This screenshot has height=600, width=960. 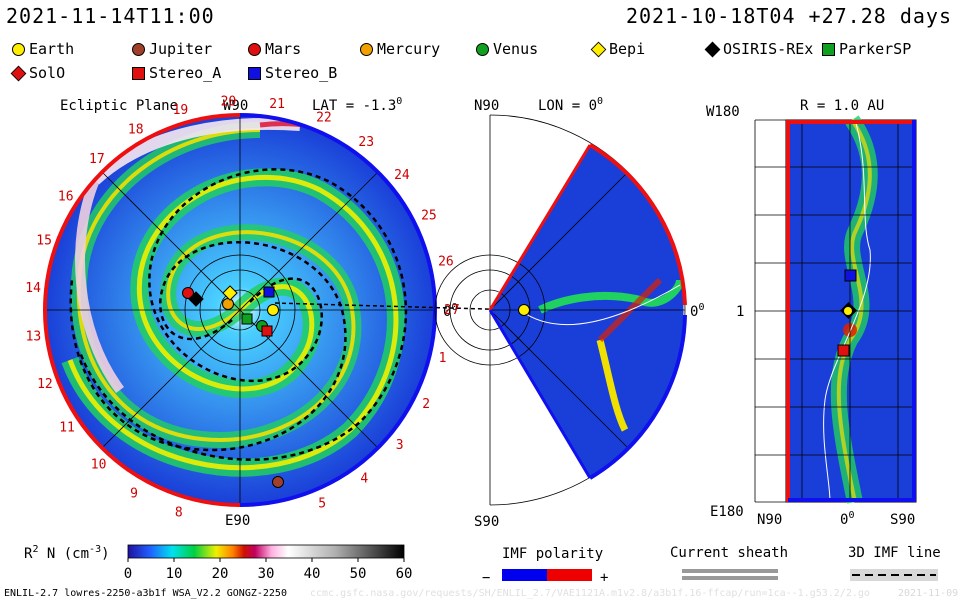 I want to click on parker-marker, so click(x=247, y=319).